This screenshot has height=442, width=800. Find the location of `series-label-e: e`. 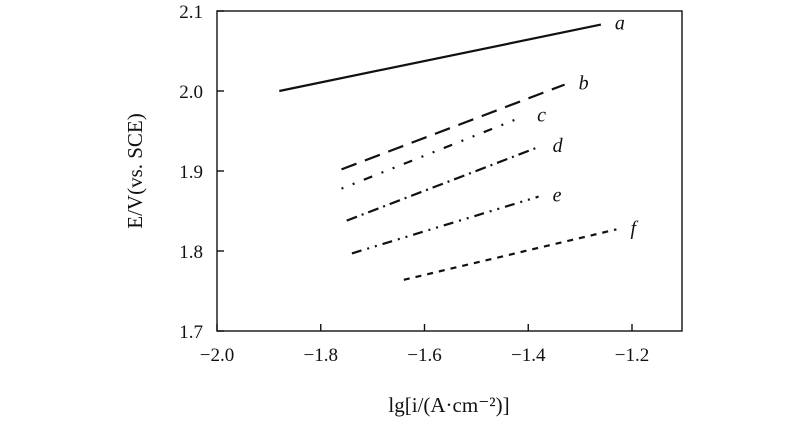

series-label-e: e is located at coordinates (557, 196).